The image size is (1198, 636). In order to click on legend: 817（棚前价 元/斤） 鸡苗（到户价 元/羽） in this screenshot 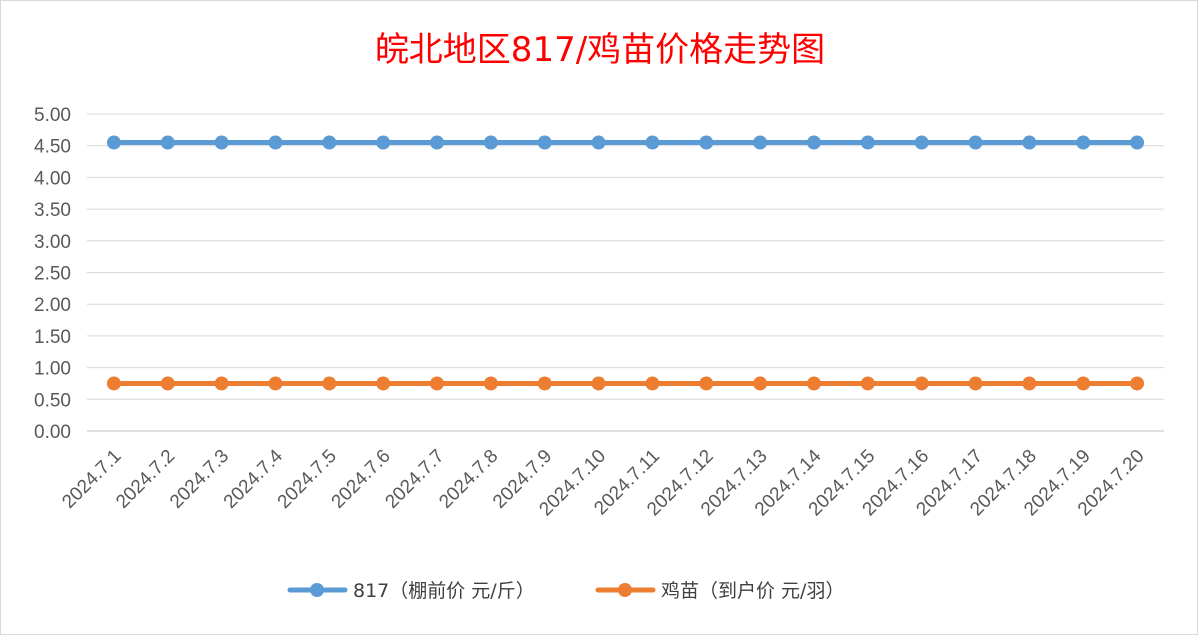, I will do `click(565, 591)`.